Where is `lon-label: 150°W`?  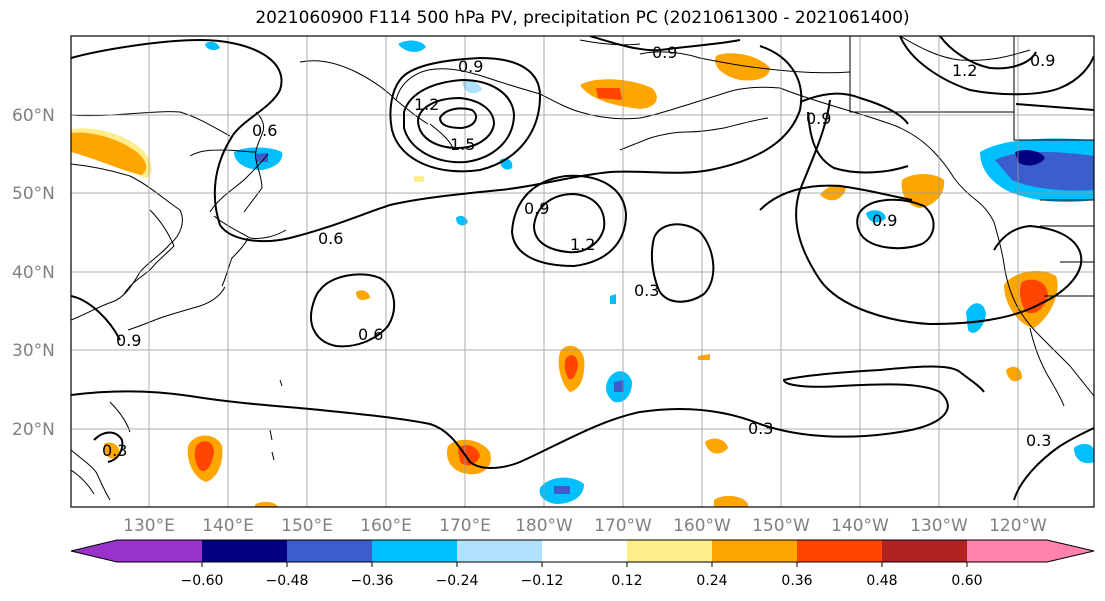
lon-label: 150°W is located at coordinates (781, 526).